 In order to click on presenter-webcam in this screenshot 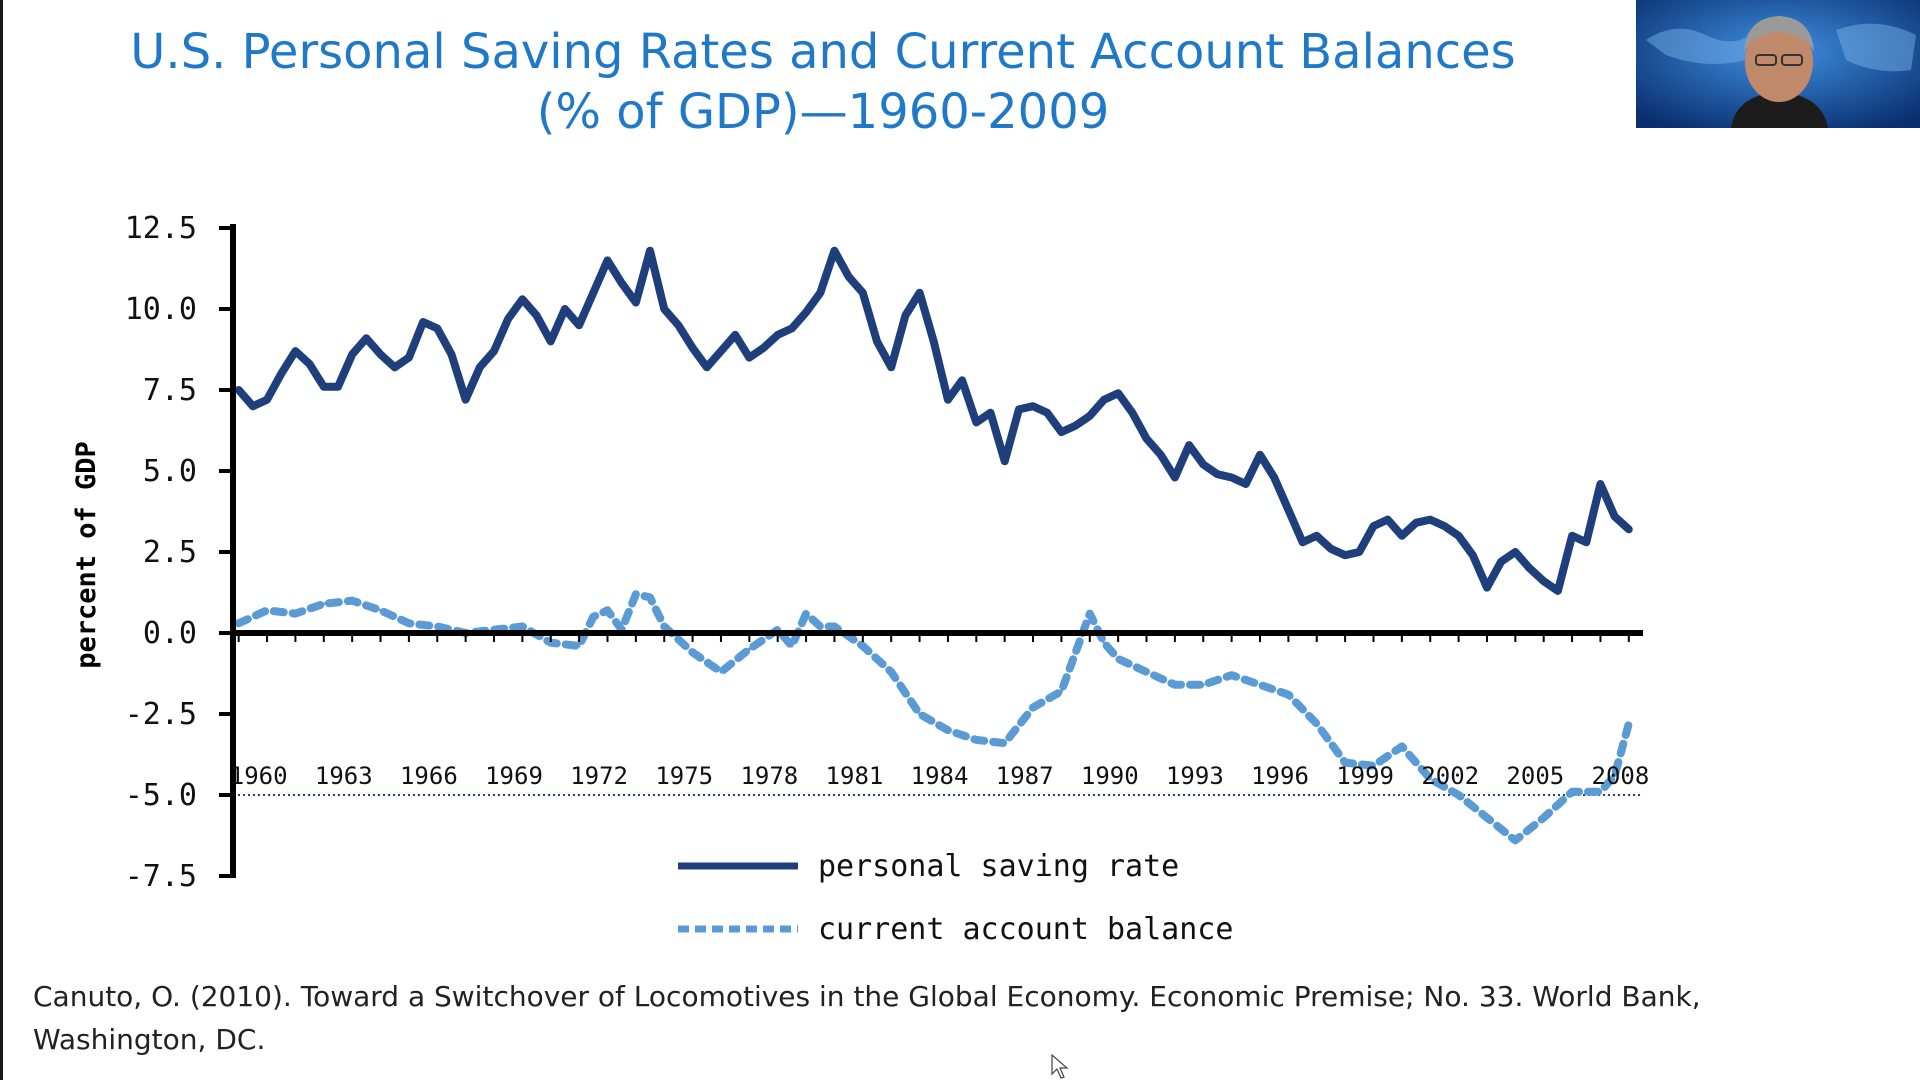, I will do `click(1778, 64)`.